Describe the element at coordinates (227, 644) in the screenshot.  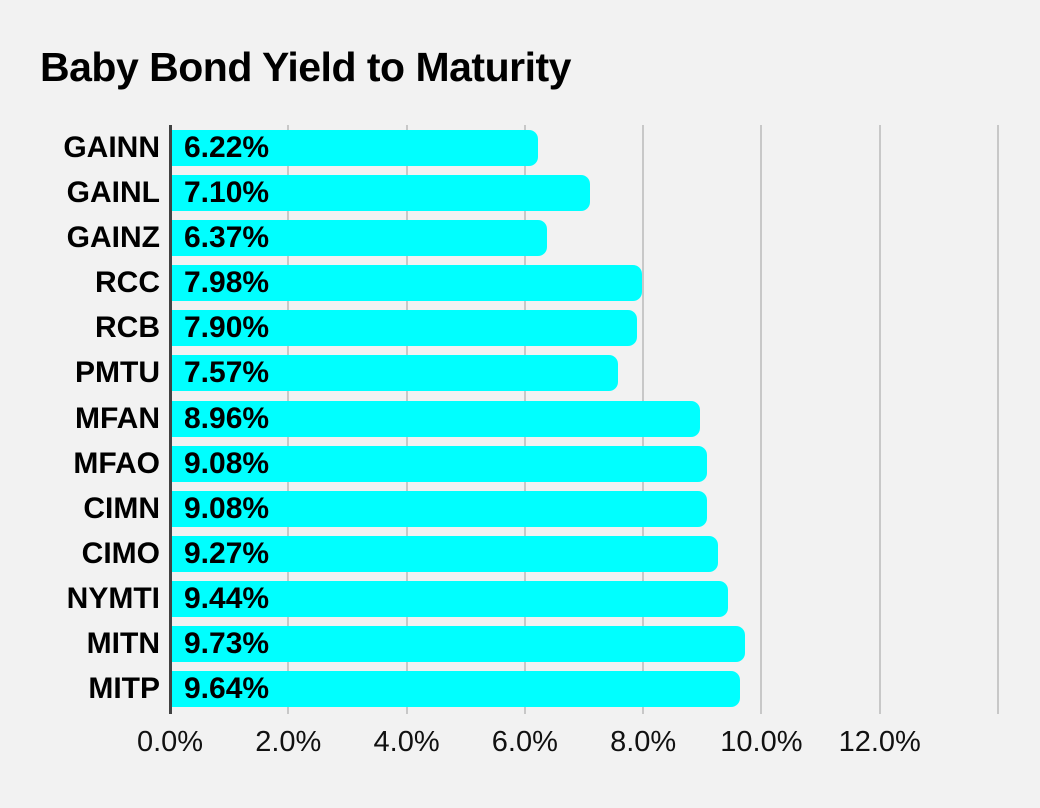
I see `value-label: 9.73%` at that location.